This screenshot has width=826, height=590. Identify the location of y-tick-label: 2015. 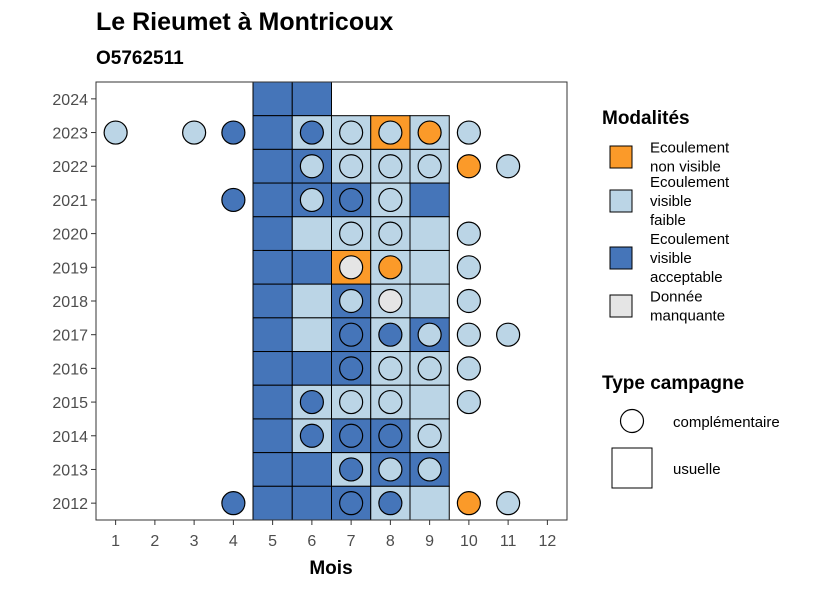
(70, 403).